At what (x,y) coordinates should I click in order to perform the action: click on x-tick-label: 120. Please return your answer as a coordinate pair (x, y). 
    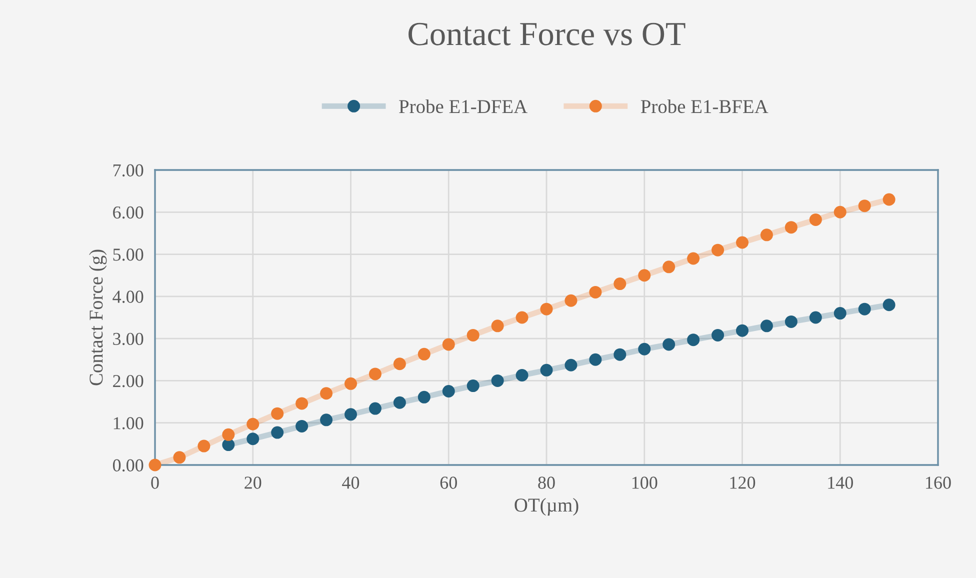
    Looking at the image, I should click on (743, 482).